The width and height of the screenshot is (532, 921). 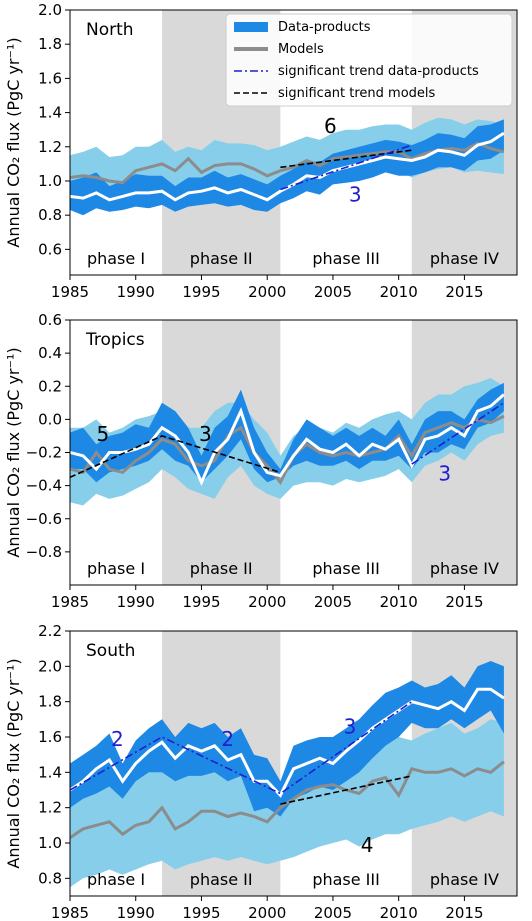 What do you see at coordinates (50, 631) in the screenshot?
I see `y-tick-label: 2.2` at bounding box center [50, 631].